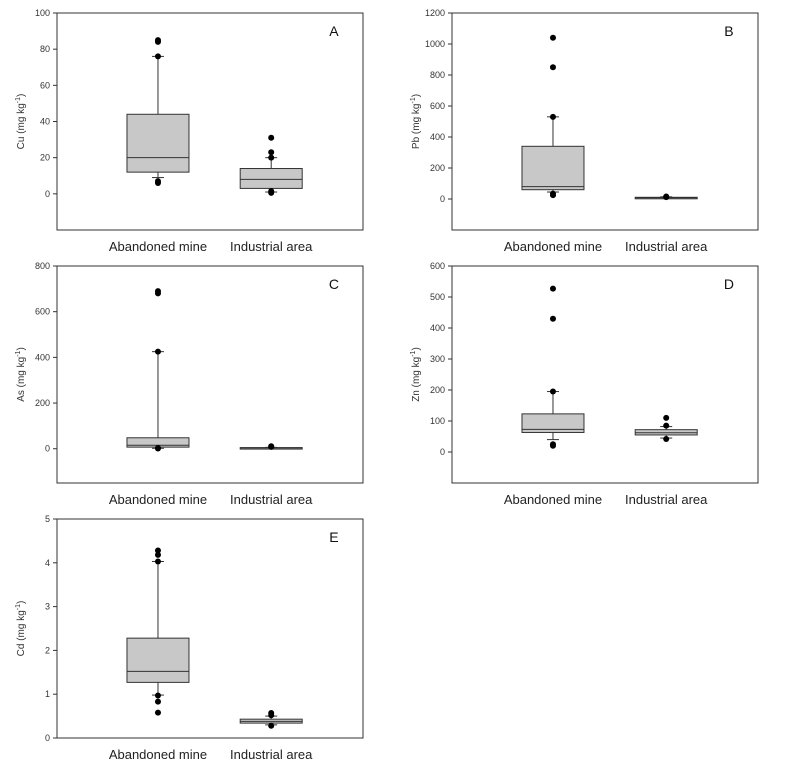  Describe the element at coordinates (45, 85) in the screenshot. I see `y-tick-label: 60` at that location.